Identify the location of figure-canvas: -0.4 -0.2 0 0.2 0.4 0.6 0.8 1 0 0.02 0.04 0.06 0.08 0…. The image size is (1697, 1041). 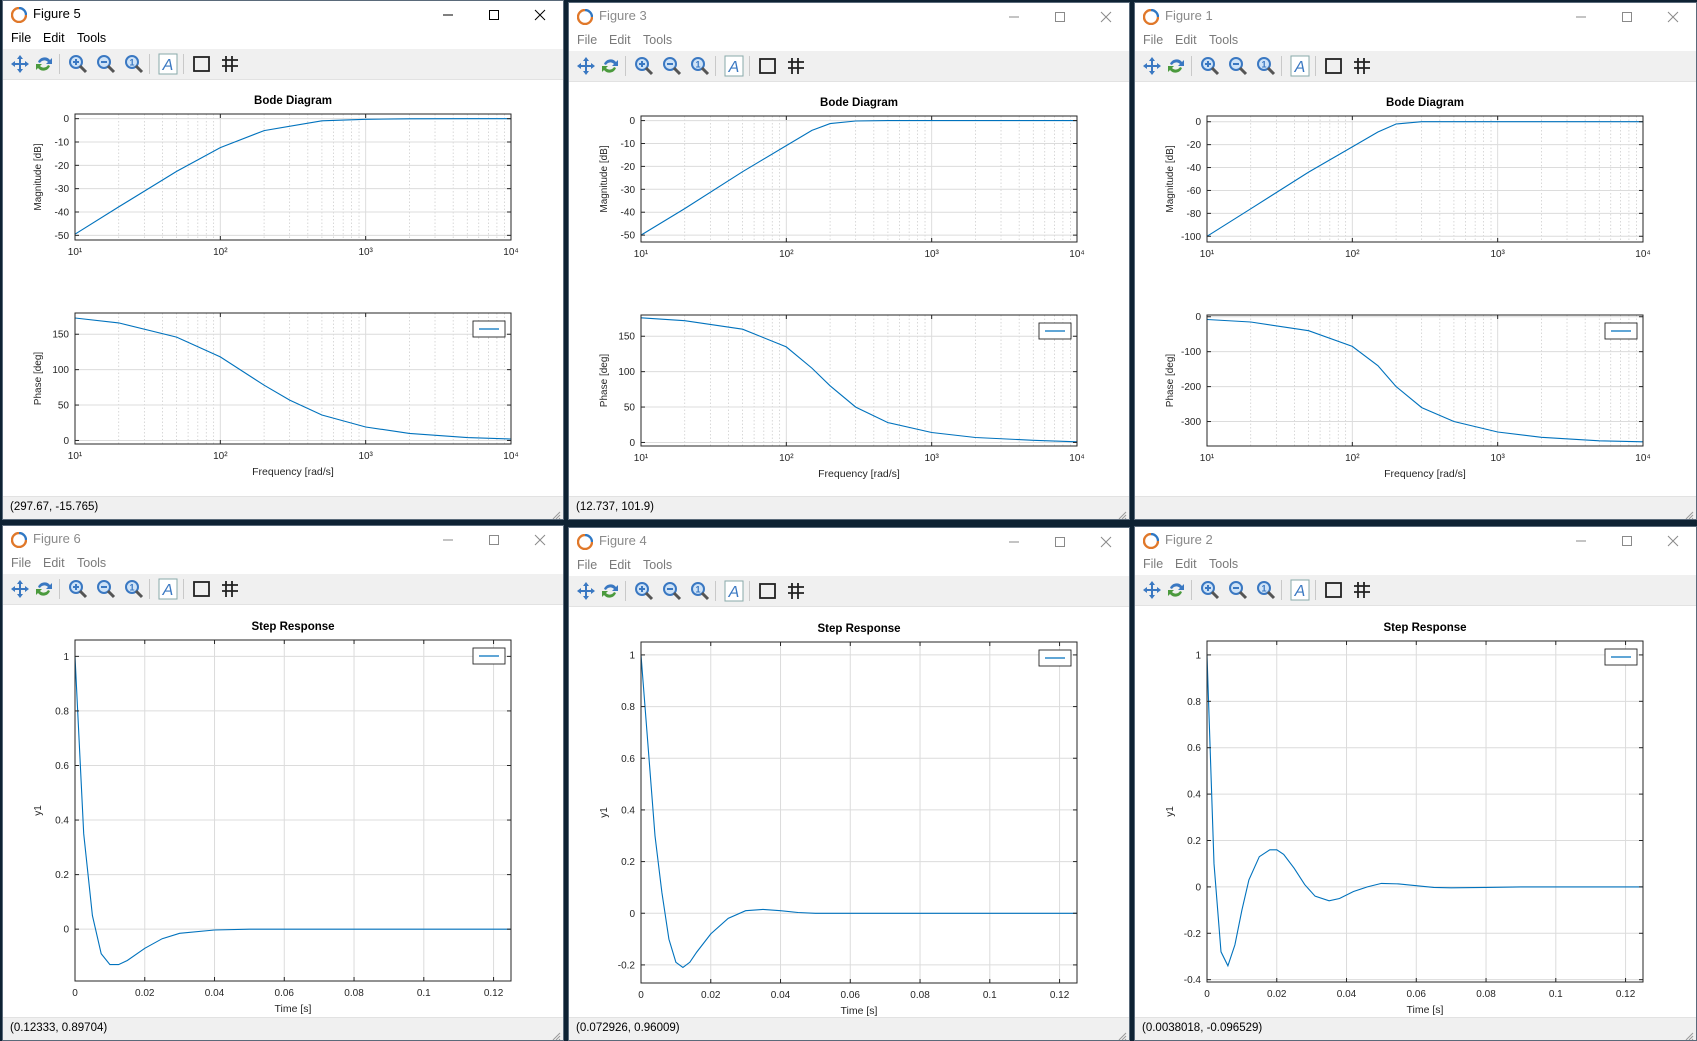
(1415, 812).